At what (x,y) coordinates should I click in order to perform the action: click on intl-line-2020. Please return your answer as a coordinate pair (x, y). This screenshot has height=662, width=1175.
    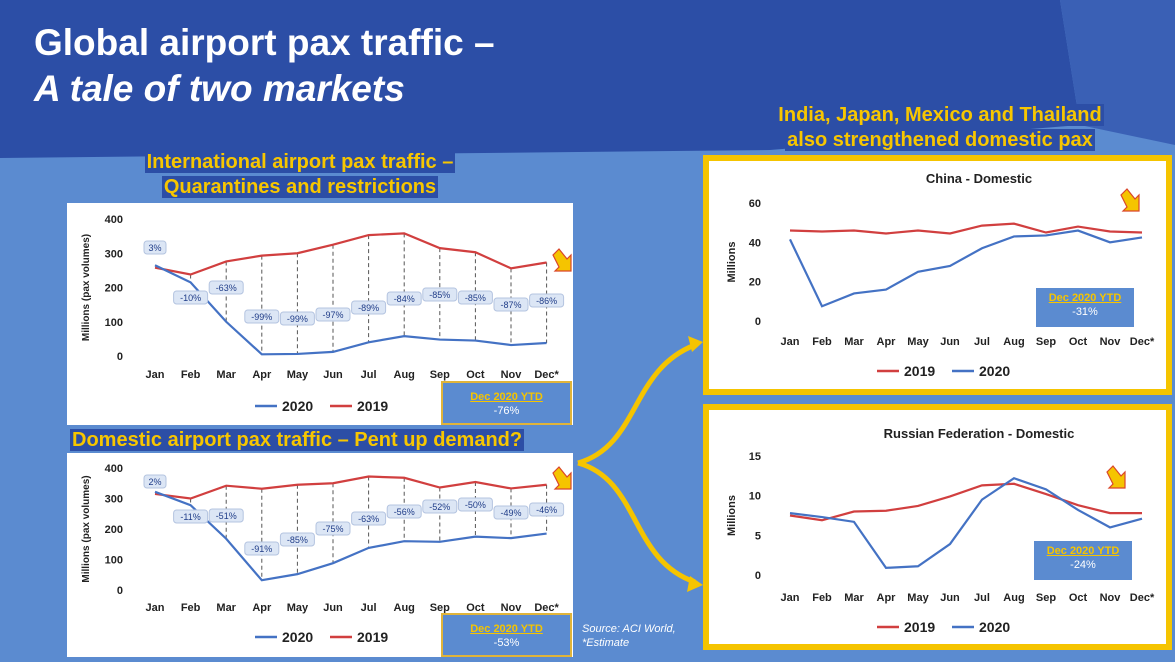
    Looking at the image, I should click on (350, 310).